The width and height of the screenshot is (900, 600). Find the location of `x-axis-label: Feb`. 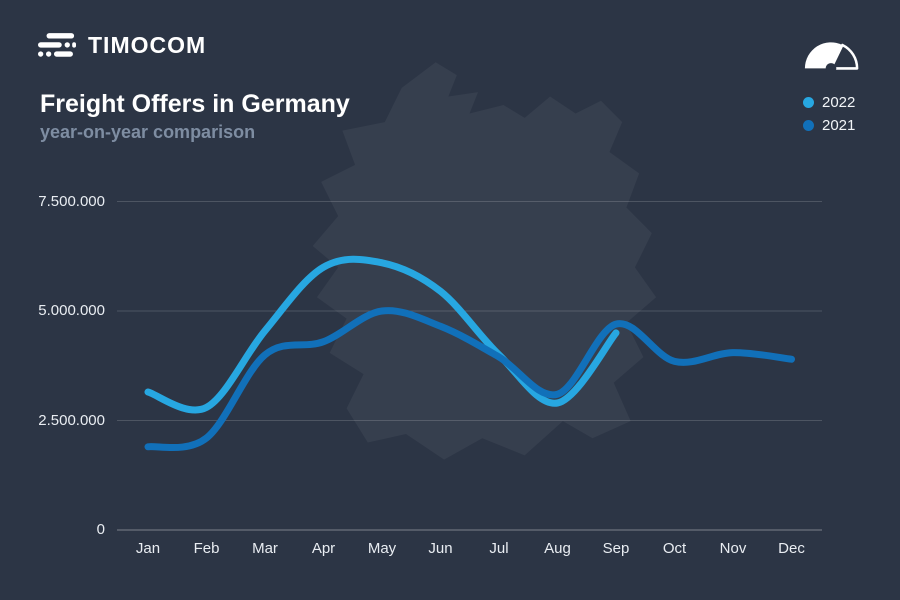

x-axis-label: Feb is located at coordinates (206, 548).